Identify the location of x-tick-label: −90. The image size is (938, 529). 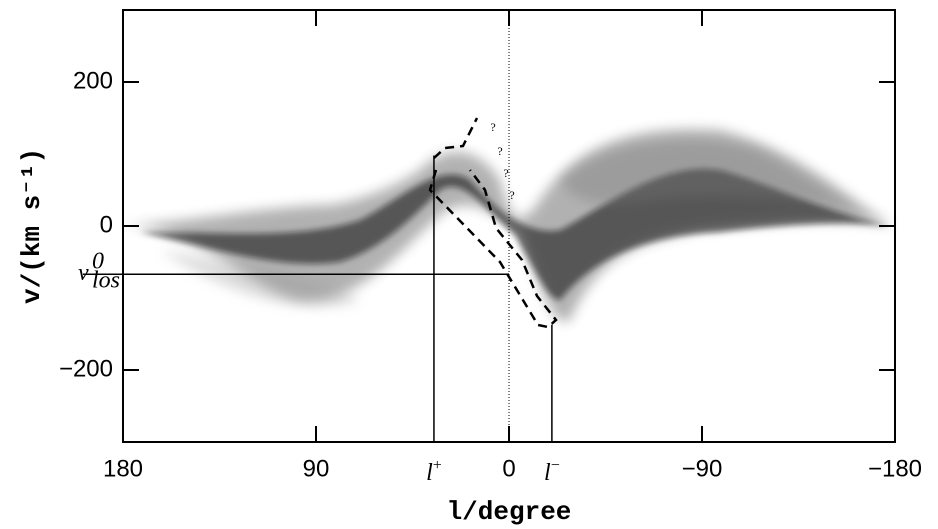
(702, 468).